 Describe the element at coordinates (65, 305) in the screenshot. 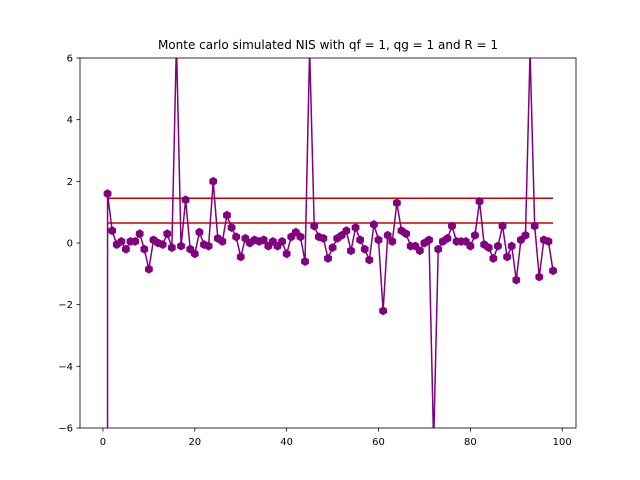

I see `y-tick-label: −2` at that location.